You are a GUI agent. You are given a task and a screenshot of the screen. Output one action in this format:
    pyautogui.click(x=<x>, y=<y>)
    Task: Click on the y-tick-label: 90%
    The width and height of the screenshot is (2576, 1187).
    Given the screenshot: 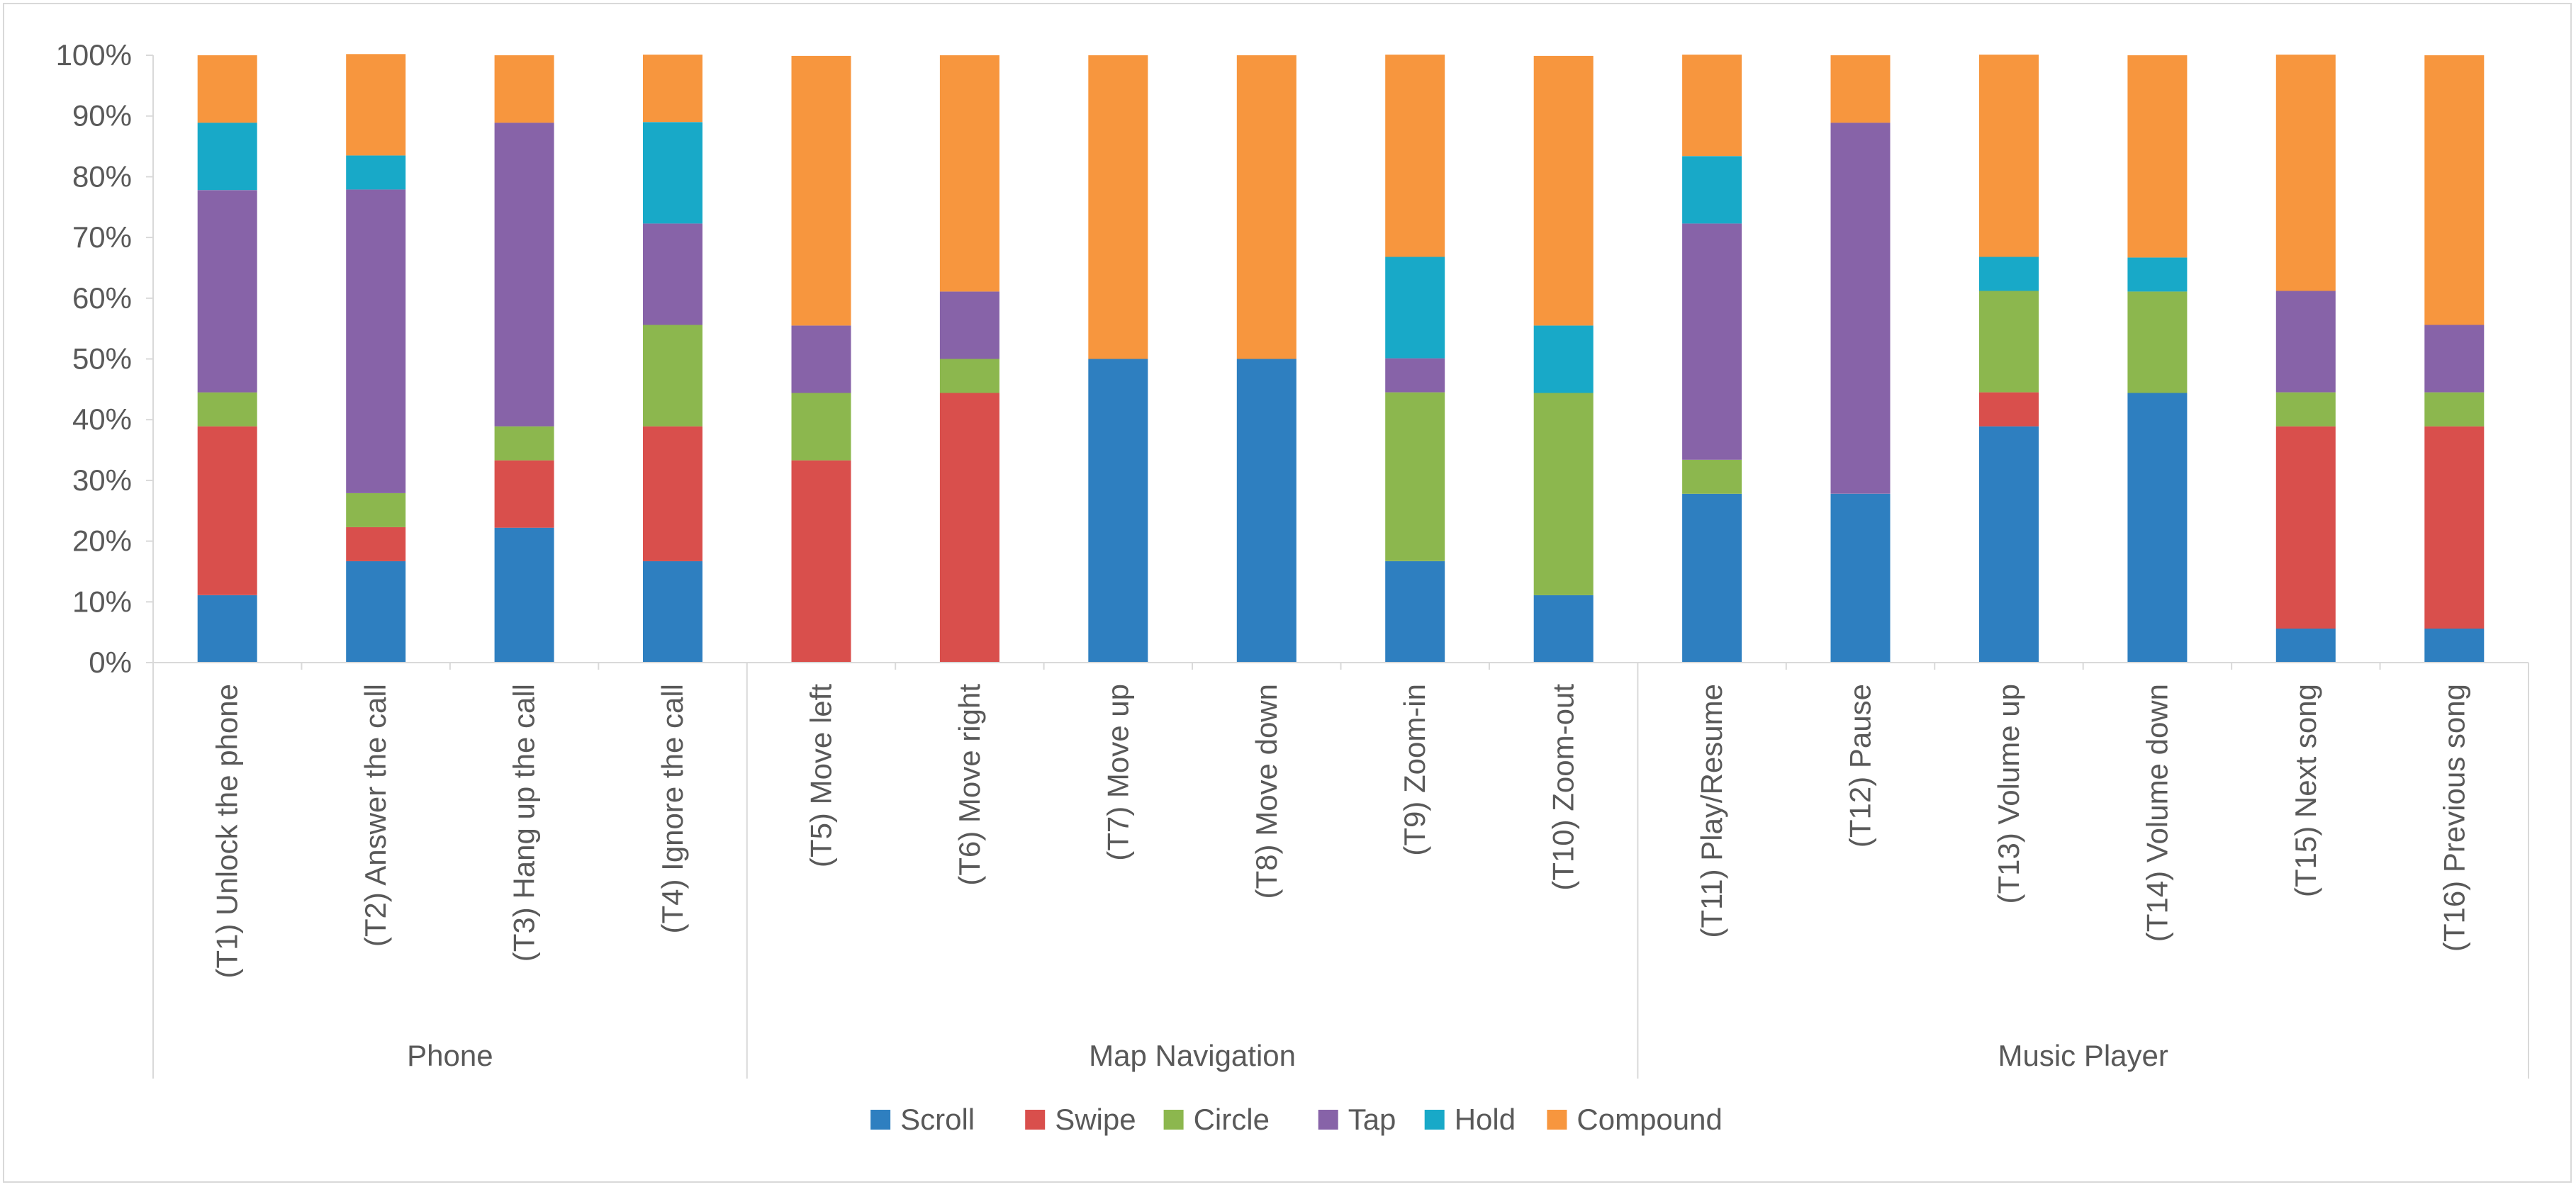 What is the action you would take?
    pyautogui.click(x=102, y=116)
    